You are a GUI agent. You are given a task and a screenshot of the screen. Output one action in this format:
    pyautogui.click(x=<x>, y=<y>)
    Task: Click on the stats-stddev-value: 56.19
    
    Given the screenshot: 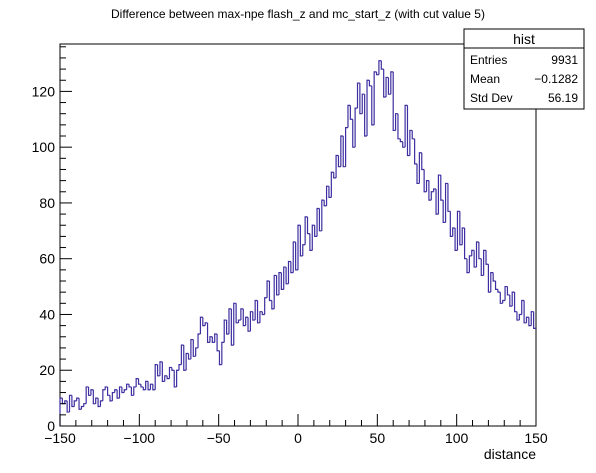 What is the action you would take?
    pyautogui.click(x=563, y=98)
    